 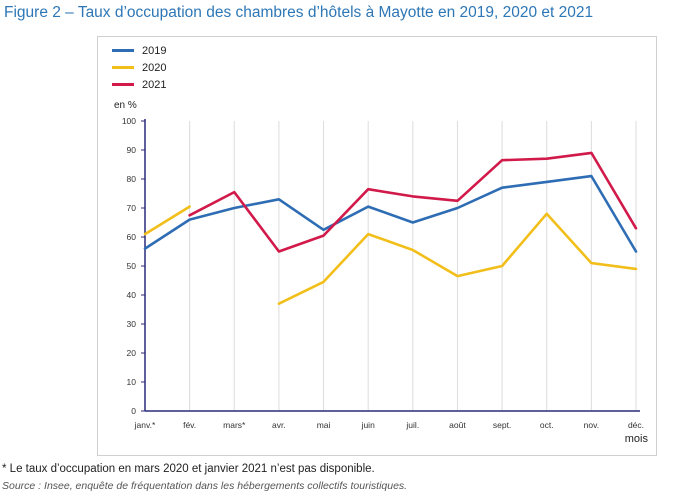 I want to click on y-tick-label: 90, so click(x=132, y=150).